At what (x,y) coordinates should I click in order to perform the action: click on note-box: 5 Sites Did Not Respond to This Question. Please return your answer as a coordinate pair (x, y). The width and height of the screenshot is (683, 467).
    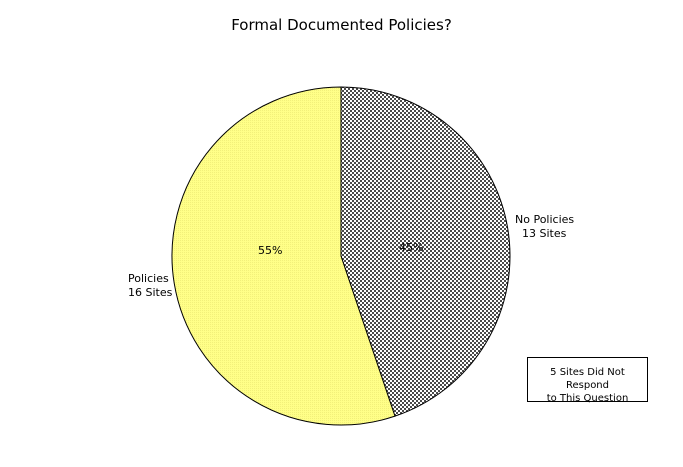
    Looking at the image, I should click on (587, 380).